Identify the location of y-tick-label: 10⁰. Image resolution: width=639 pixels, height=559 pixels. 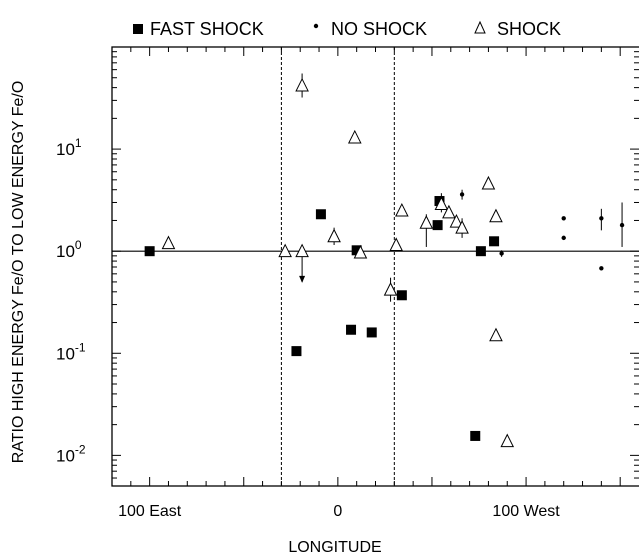
(69, 249).